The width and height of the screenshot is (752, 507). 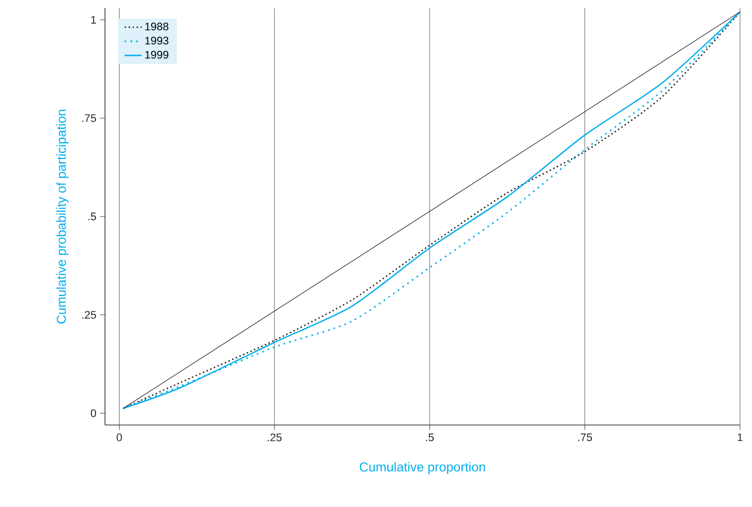 What do you see at coordinates (430, 438) in the screenshot?
I see `x-tick-label: .5` at bounding box center [430, 438].